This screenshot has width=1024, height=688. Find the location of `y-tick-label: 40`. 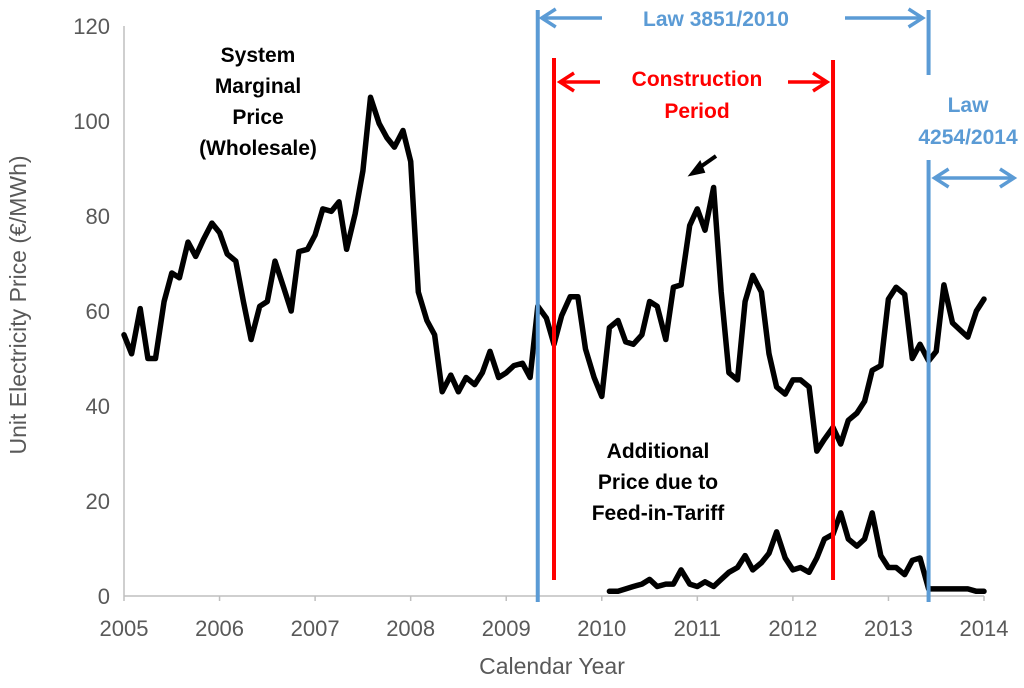

y-tick-label: 40 is located at coordinates (98, 406).